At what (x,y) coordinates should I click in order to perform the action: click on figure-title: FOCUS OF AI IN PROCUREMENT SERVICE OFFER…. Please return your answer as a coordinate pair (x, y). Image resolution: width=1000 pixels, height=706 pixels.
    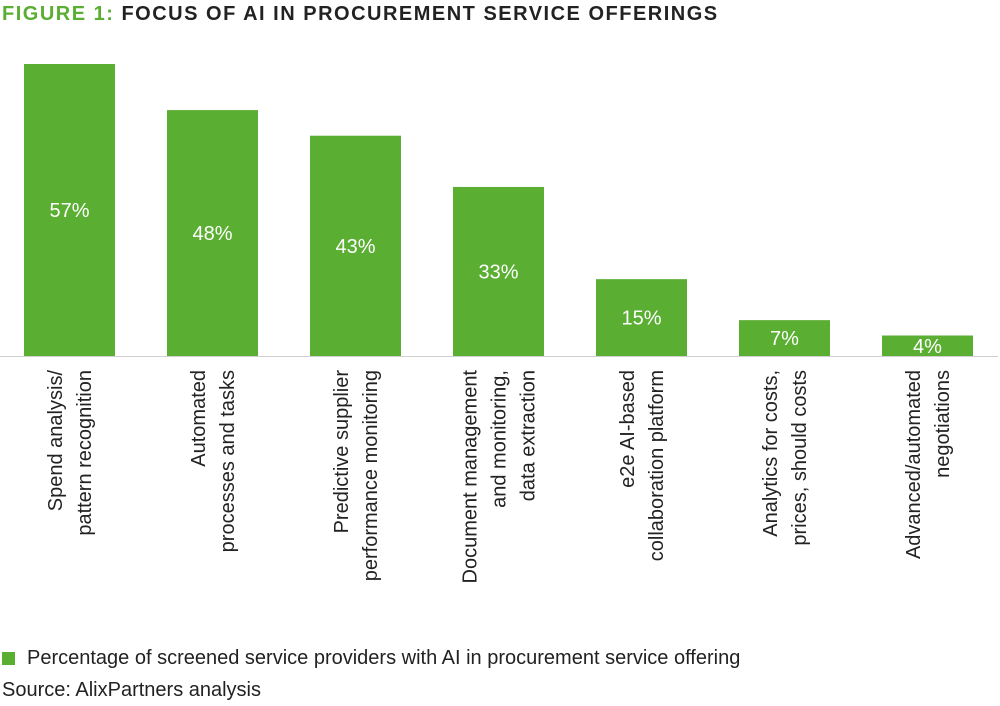
    Looking at the image, I should click on (420, 14).